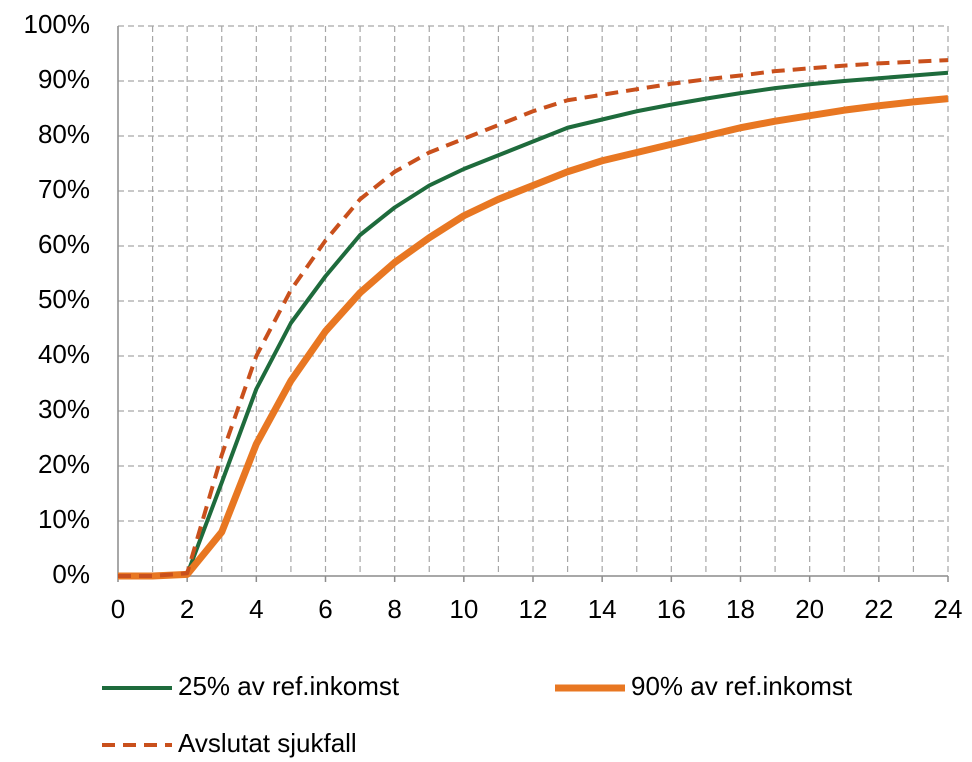 The image size is (972, 762). What do you see at coordinates (602, 609) in the screenshot?
I see `x-tick-label: 14` at bounding box center [602, 609].